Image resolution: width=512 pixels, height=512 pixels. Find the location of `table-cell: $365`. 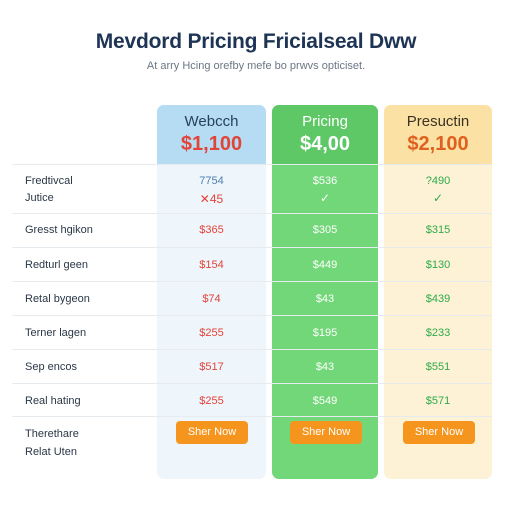

table-cell: $365 is located at coordinates (211, 230).